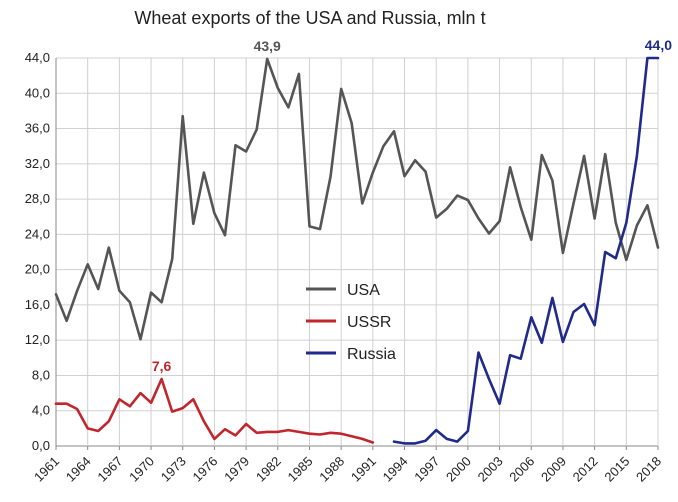 The image size is (678, 502). I want to click on y-tick-label: 0,0, so click(41, 445).